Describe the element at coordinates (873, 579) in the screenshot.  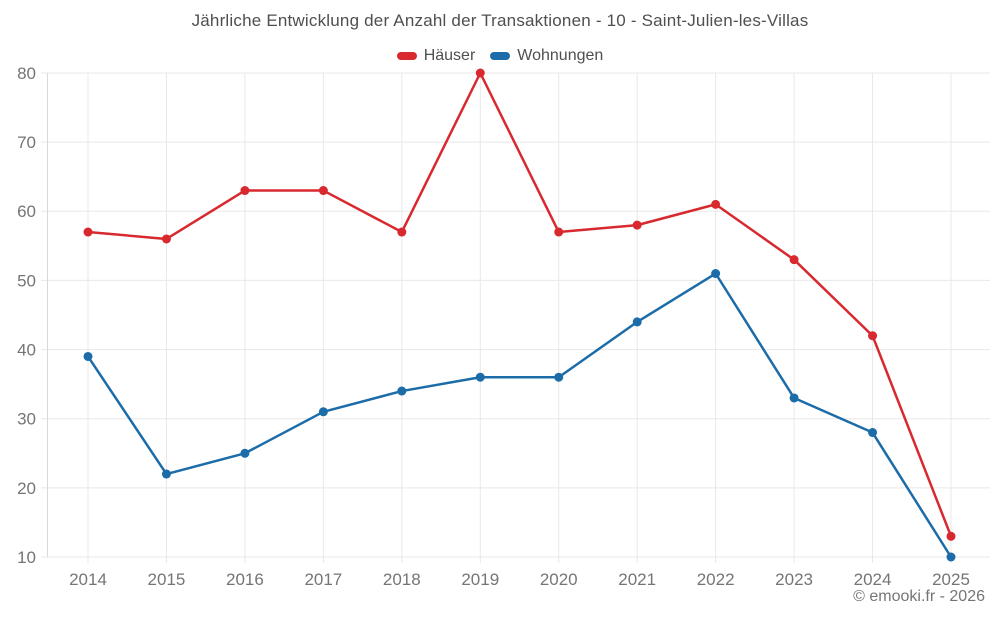
I see `x-tick-label: 2024` at that location.